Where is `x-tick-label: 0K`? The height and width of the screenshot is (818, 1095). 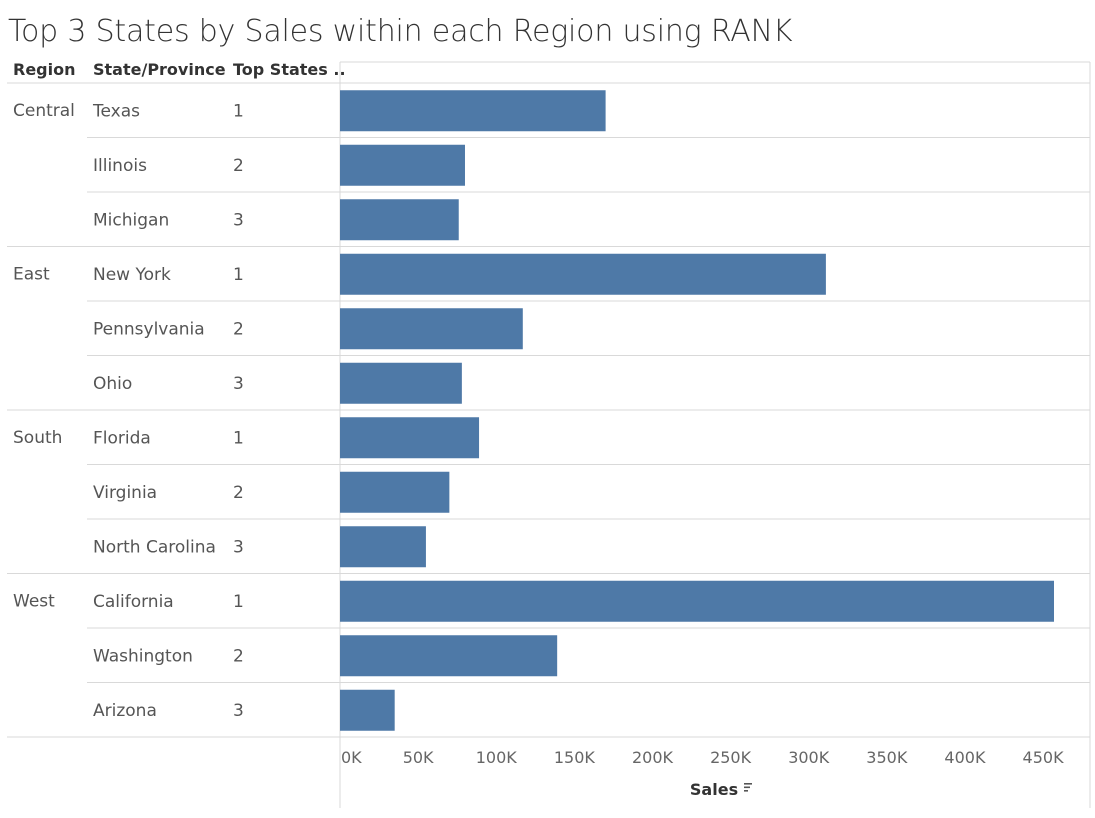
x-tick-label: 0K is located at coordinates (351, 757).